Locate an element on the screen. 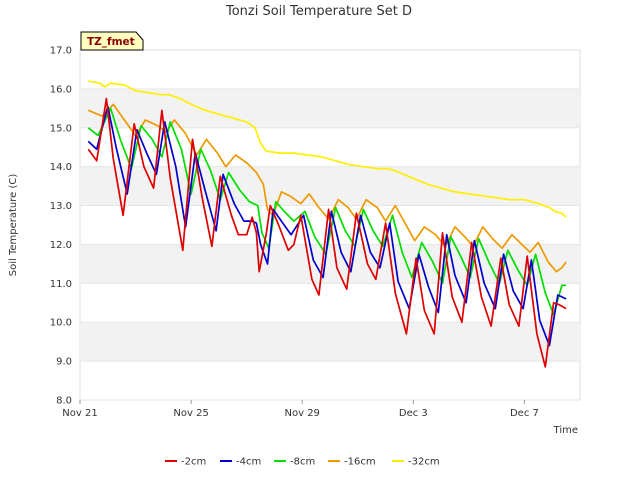 The width and height of the screenshot is (640, 480). badge-label: TZ_fmet is located at coordinates (111, 42).